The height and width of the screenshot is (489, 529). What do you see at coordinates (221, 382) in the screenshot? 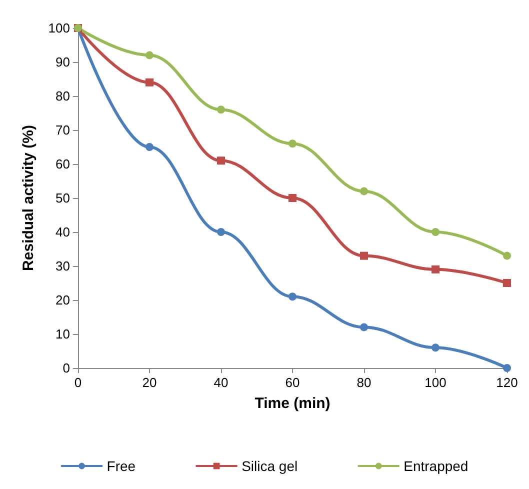
I see `x-tick-label: 40` at bounding box center [221, 382].